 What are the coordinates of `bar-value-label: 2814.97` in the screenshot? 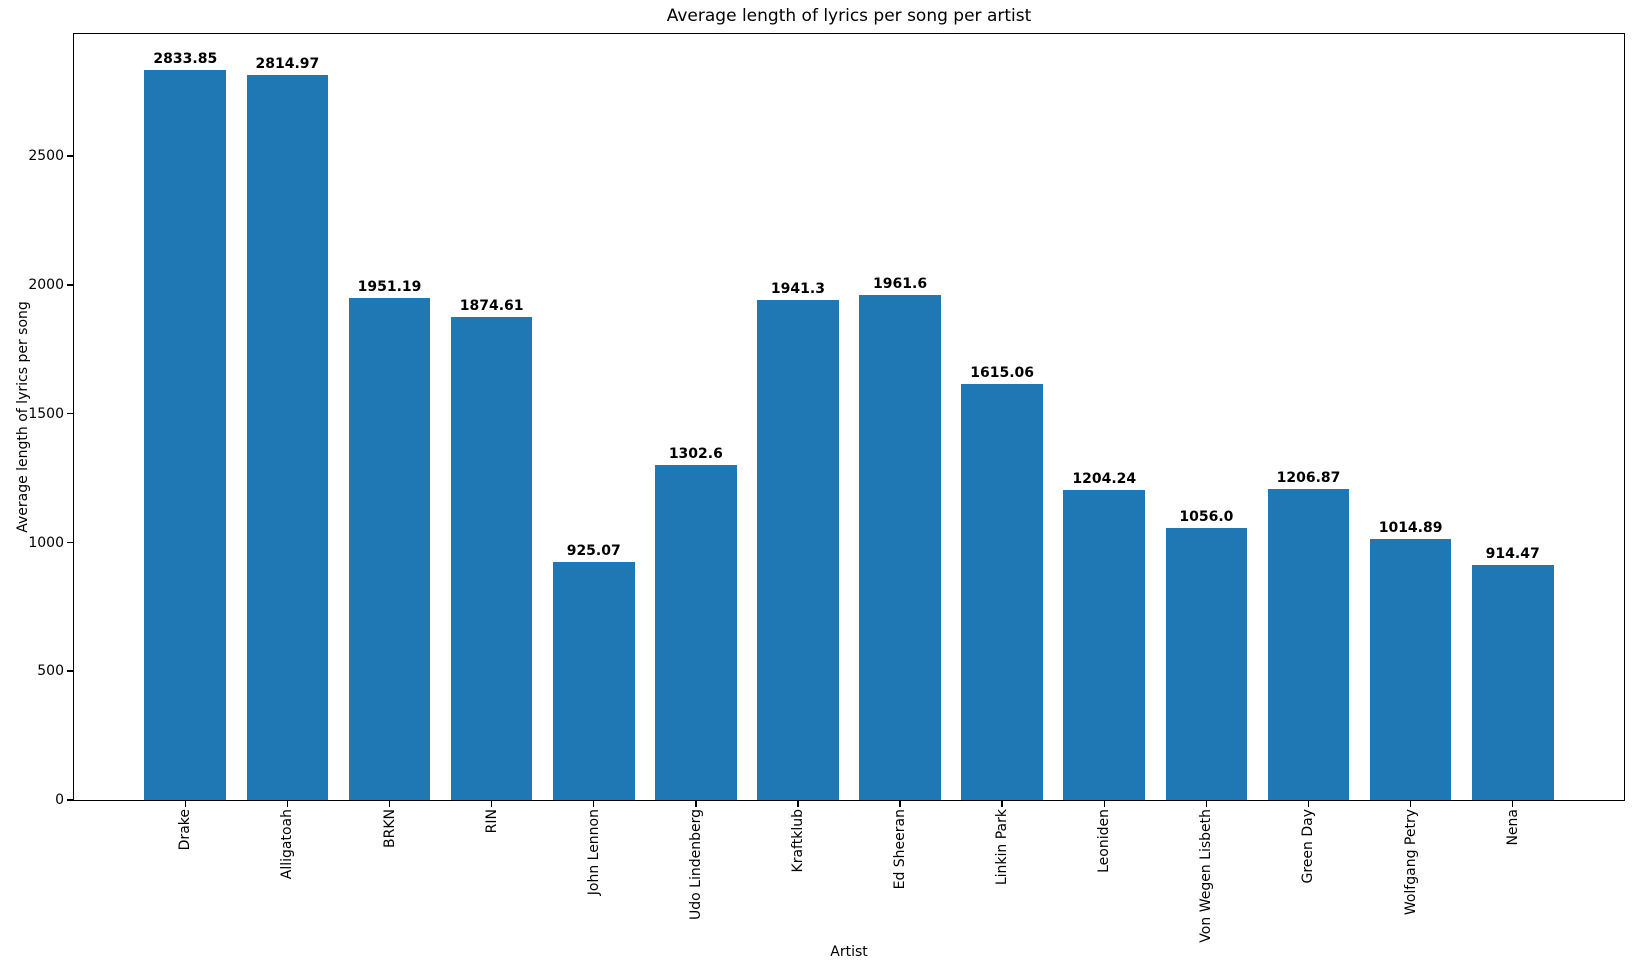 It's located at (287, 64).